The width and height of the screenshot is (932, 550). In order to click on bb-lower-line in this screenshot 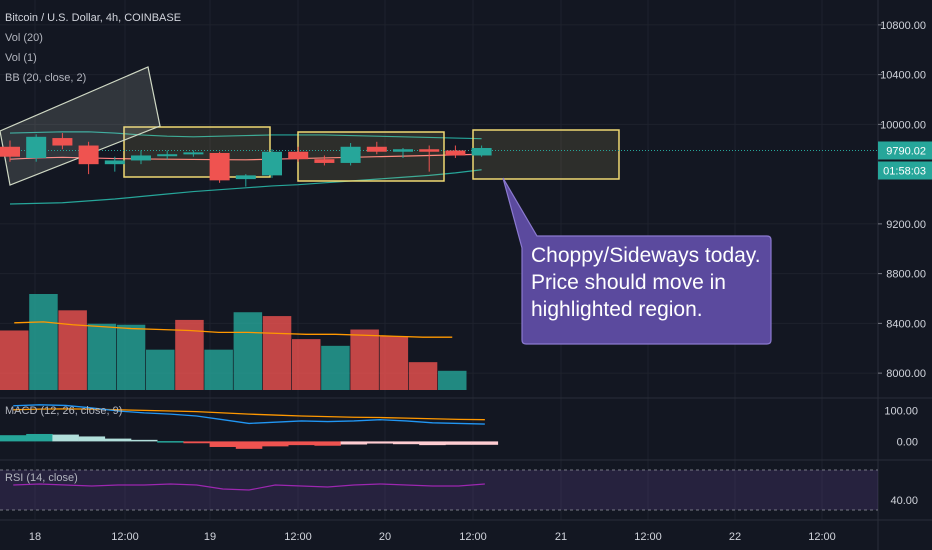, I will do `click(245, 187)`.